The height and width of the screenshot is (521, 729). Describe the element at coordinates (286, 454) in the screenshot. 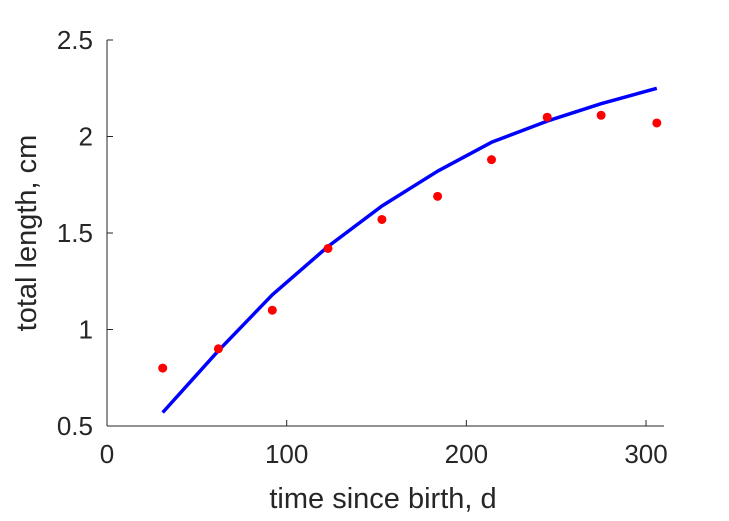

I see `x-tick-label: 100` at that location.